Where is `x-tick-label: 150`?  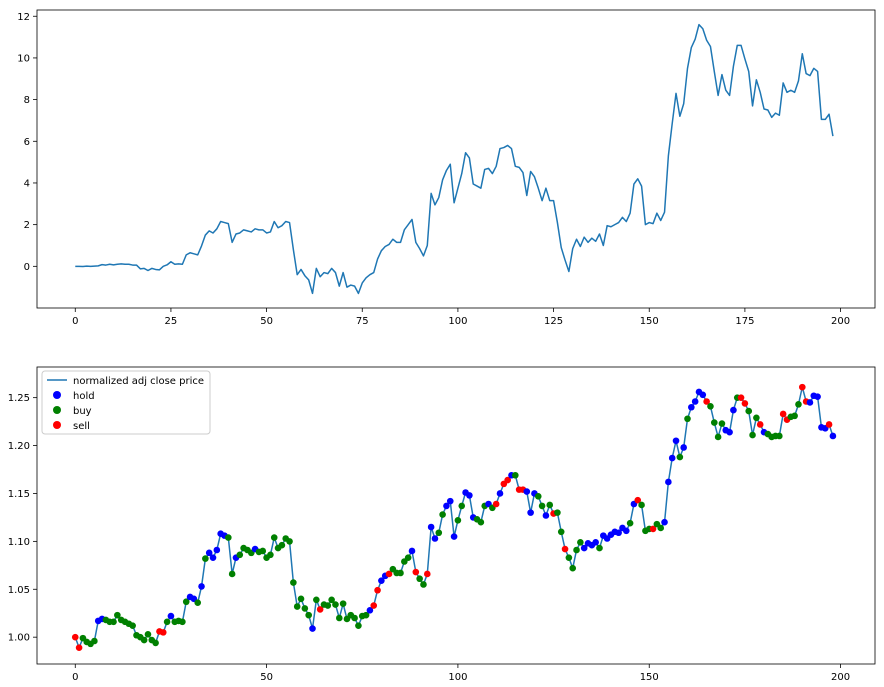
x-tick-label: 150 is located at coordinates (649, 677).